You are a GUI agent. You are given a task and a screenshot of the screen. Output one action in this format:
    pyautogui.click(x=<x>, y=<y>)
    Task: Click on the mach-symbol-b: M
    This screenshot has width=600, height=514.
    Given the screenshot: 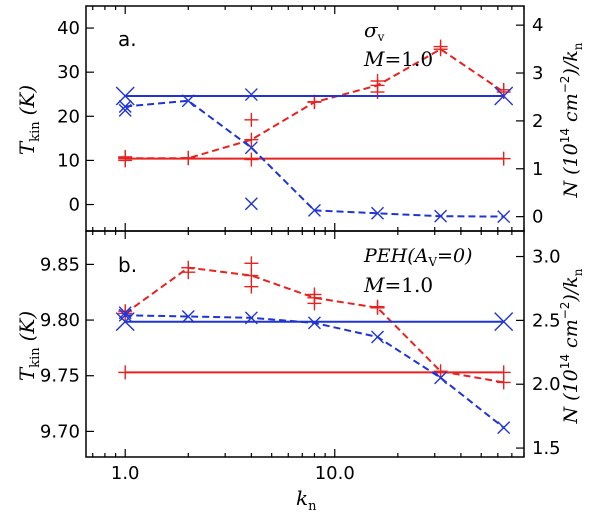 What is the action you would take?
    pyautogui.click(x=374, y=285)
    